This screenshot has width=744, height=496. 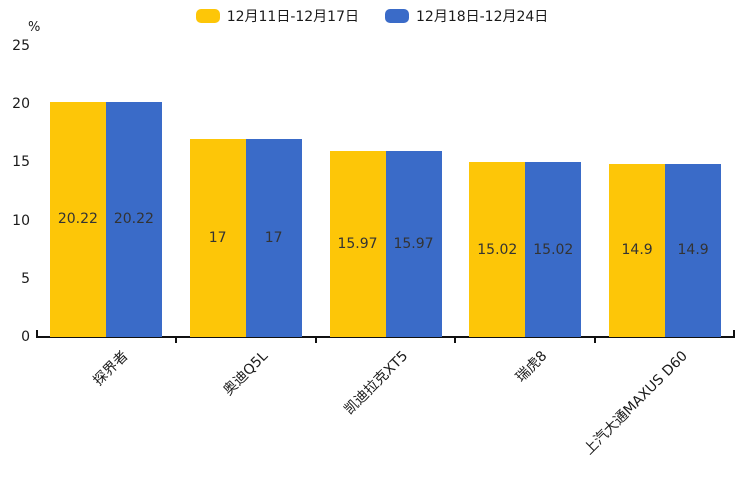 What do you see at coordinates (635, 403) in the screenshot?
I see `x-axis-category-label: 上汽大通MAXUS D60` at bounding box center [635, 403].